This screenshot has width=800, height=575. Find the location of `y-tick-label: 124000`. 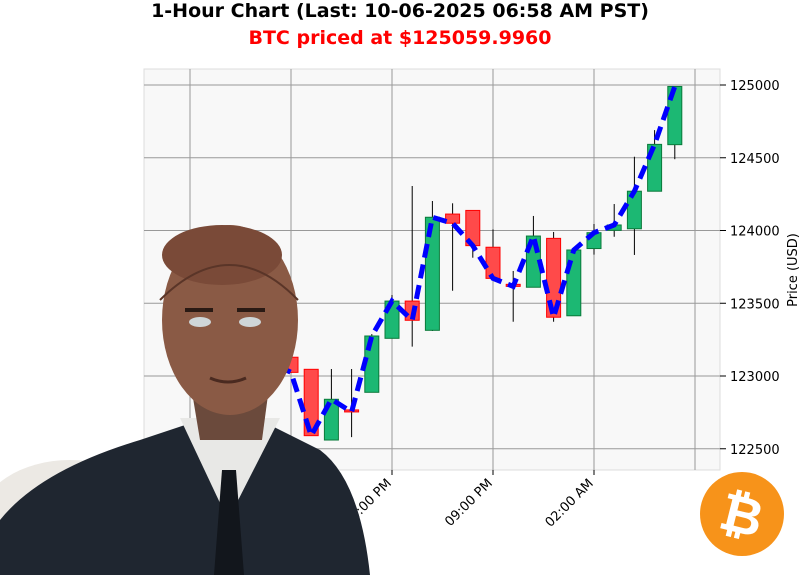

y-tick-label: 124000 is located at coordinates (755, 232).